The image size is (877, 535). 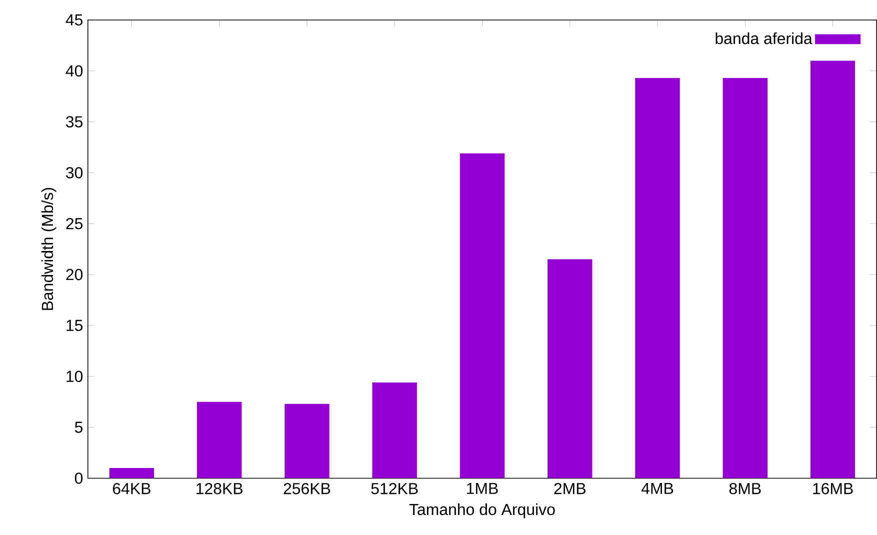 What do you see at coordinates (131, 488) in the screenshot?
I see `x-tick-label: 64KB` at bounding box center [131, 488].